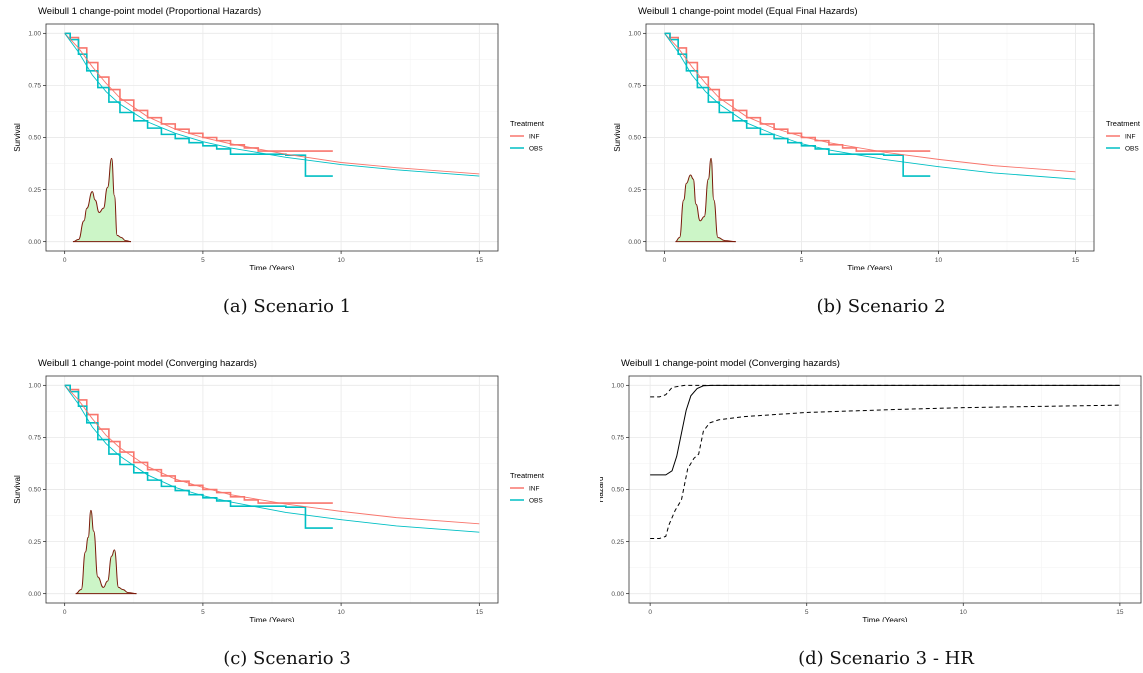 This screenshot has width=1143, height=673. I want to click on caption-a: (a) Scenario 1, so click(287, 306).